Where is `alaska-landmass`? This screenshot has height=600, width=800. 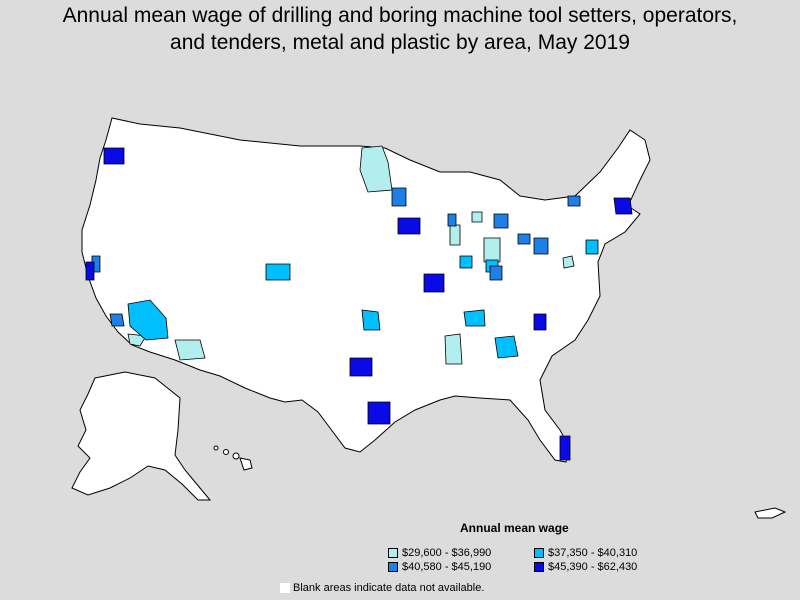 alaska-landmass is located at coordinates (141, 436).